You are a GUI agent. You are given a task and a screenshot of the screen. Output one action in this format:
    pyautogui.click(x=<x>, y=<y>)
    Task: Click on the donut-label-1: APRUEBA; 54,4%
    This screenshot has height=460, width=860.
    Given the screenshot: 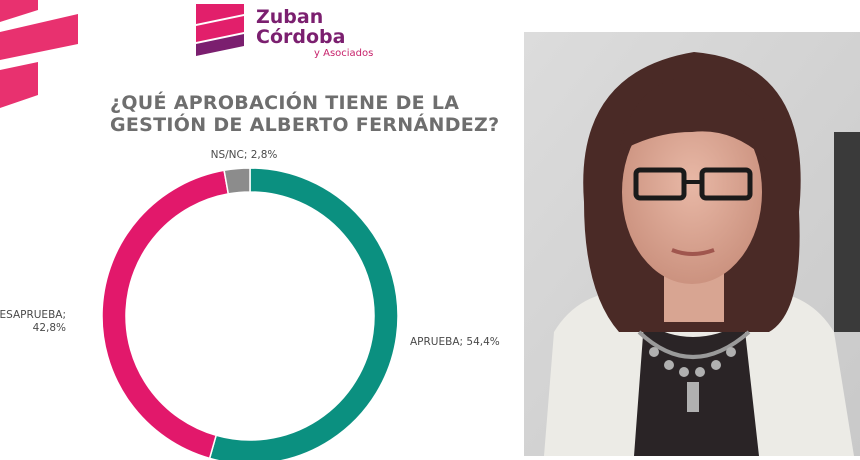 What is the action you would take?
    pyautogui.click(x=455, y=342)
    